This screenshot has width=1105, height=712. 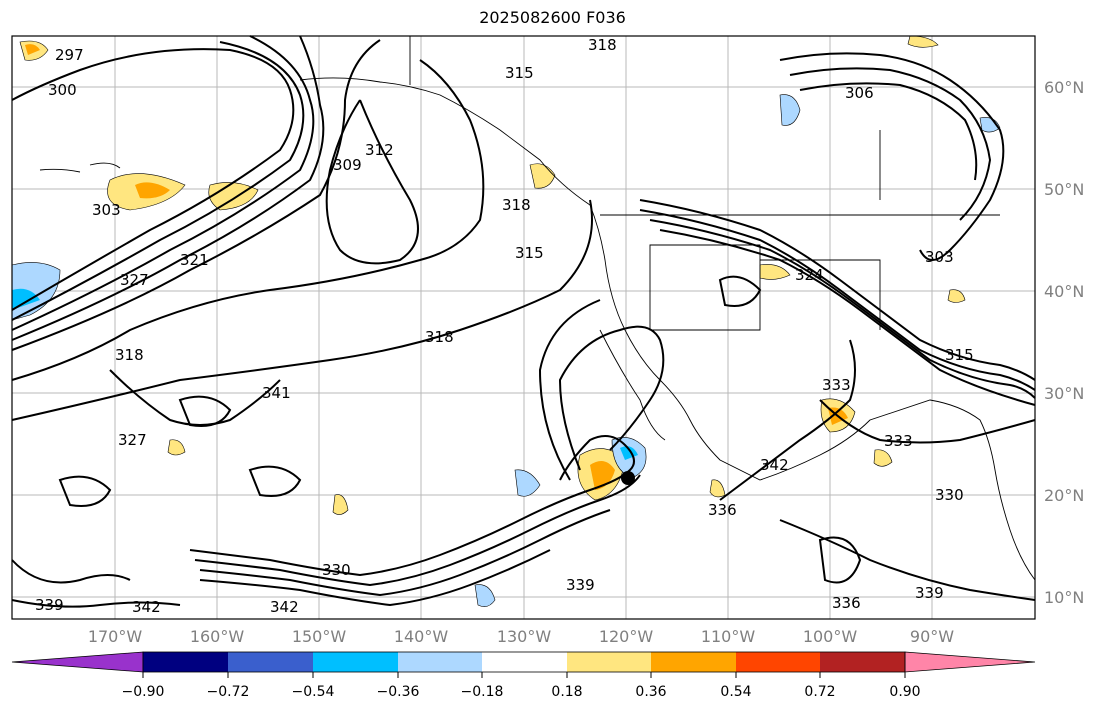 What do you see at coordinates (77, 662) in the screenshot?
I see `colorbar-extend-low` at bounding box center [77, 662].